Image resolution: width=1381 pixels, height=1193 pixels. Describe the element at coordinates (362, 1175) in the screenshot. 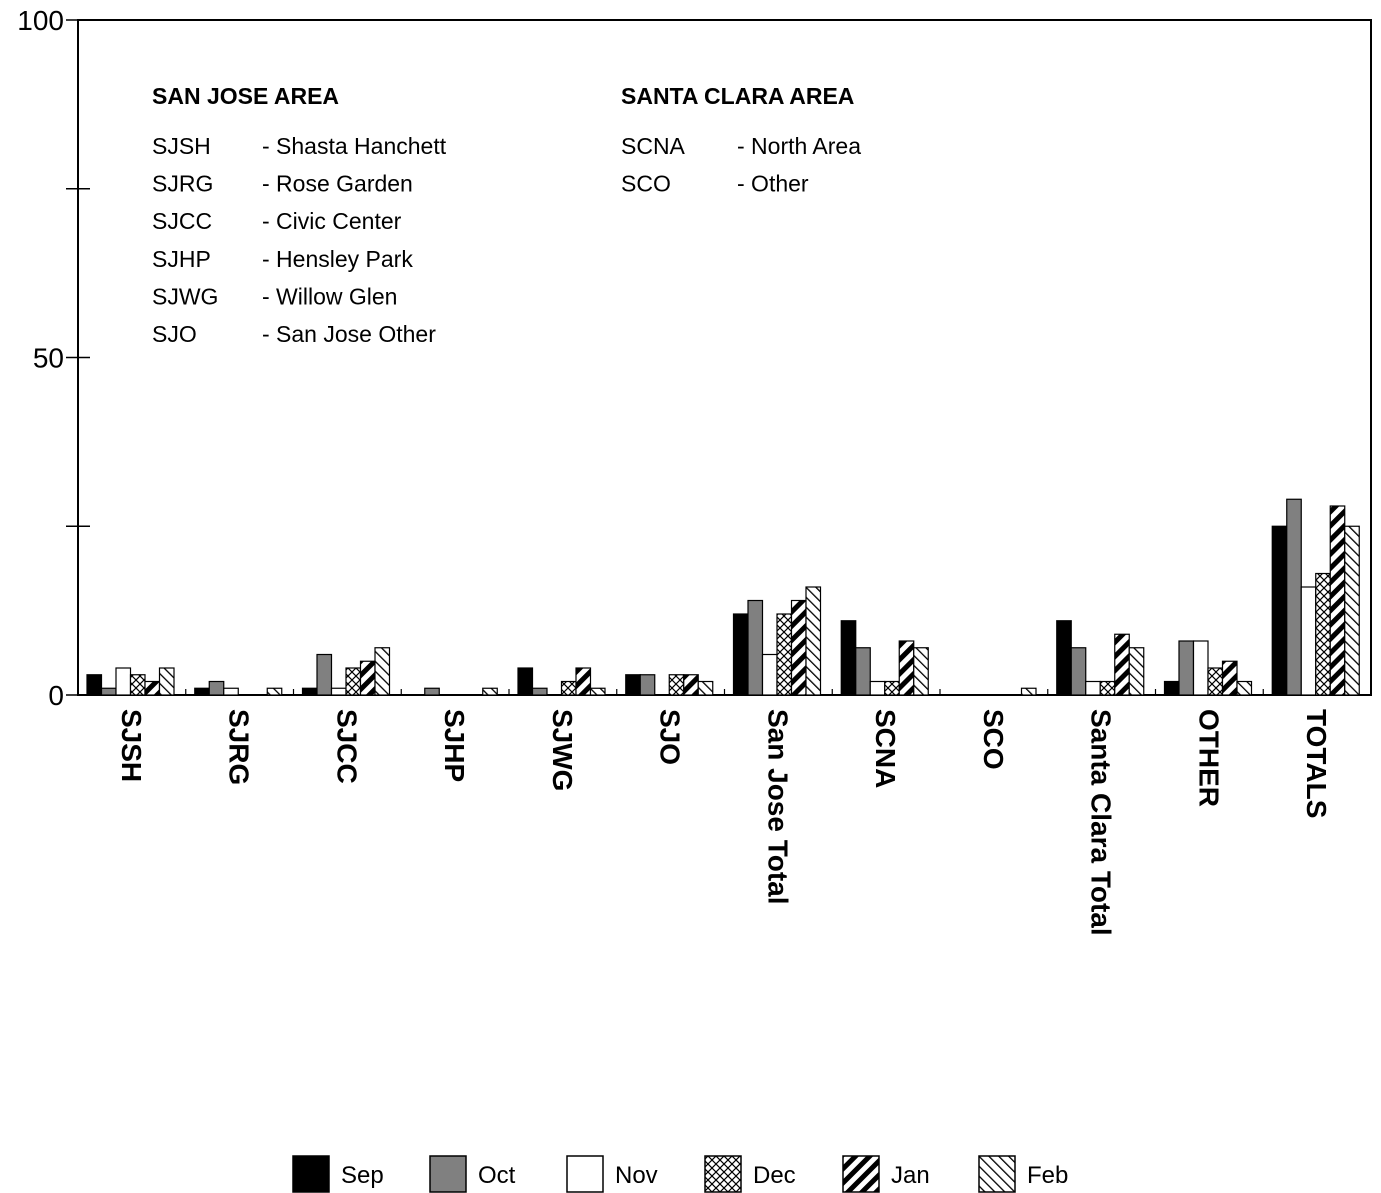

I see `legend-label-sep: Sep` at that location.